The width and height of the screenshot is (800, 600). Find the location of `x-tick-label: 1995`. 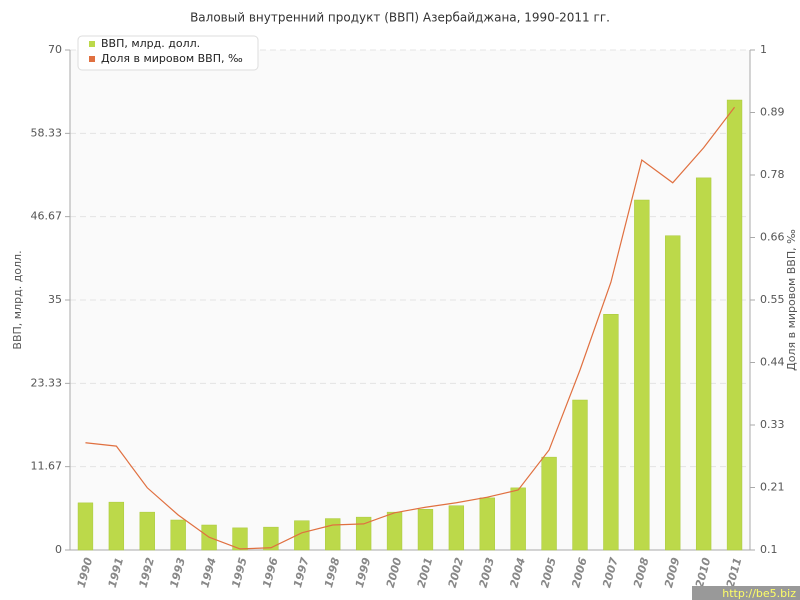

x-tick-label: 1995 is located at coordinates (239, 572).